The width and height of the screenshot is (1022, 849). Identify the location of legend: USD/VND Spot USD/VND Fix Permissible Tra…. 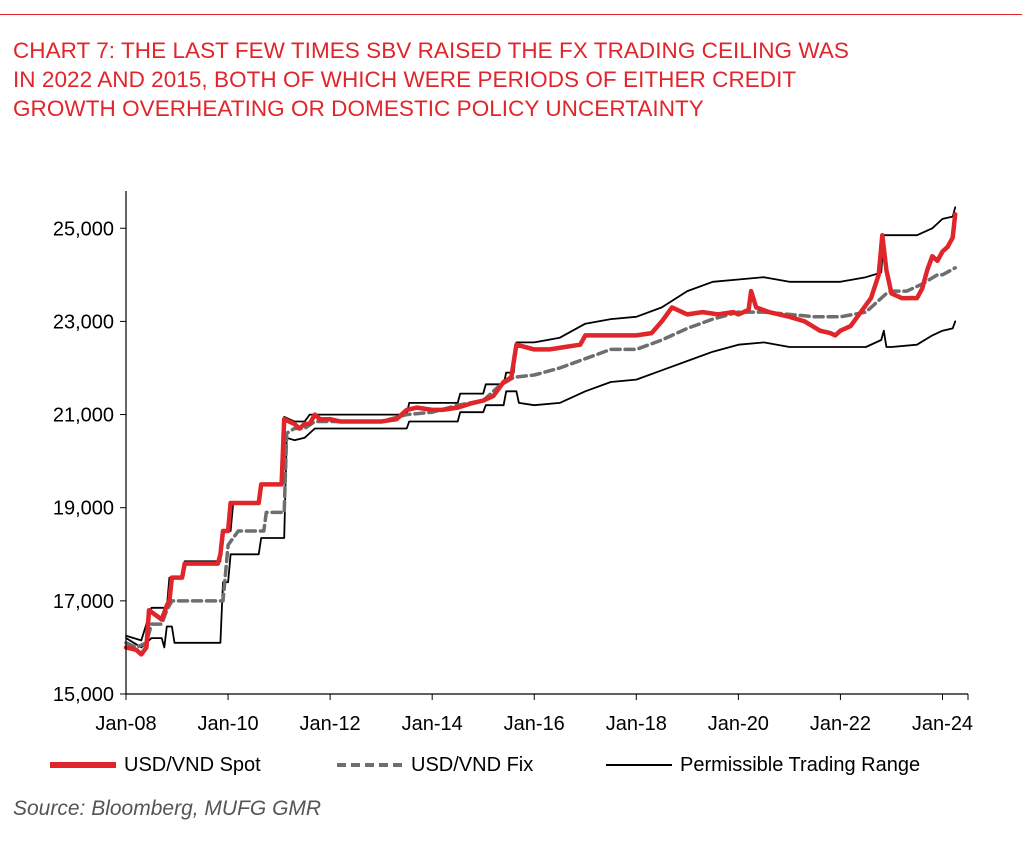
(511, 765).